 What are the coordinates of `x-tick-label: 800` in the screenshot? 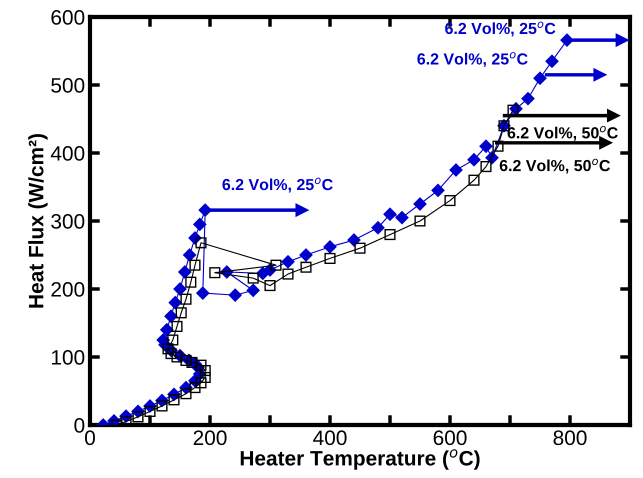 It's located at (570, 438).